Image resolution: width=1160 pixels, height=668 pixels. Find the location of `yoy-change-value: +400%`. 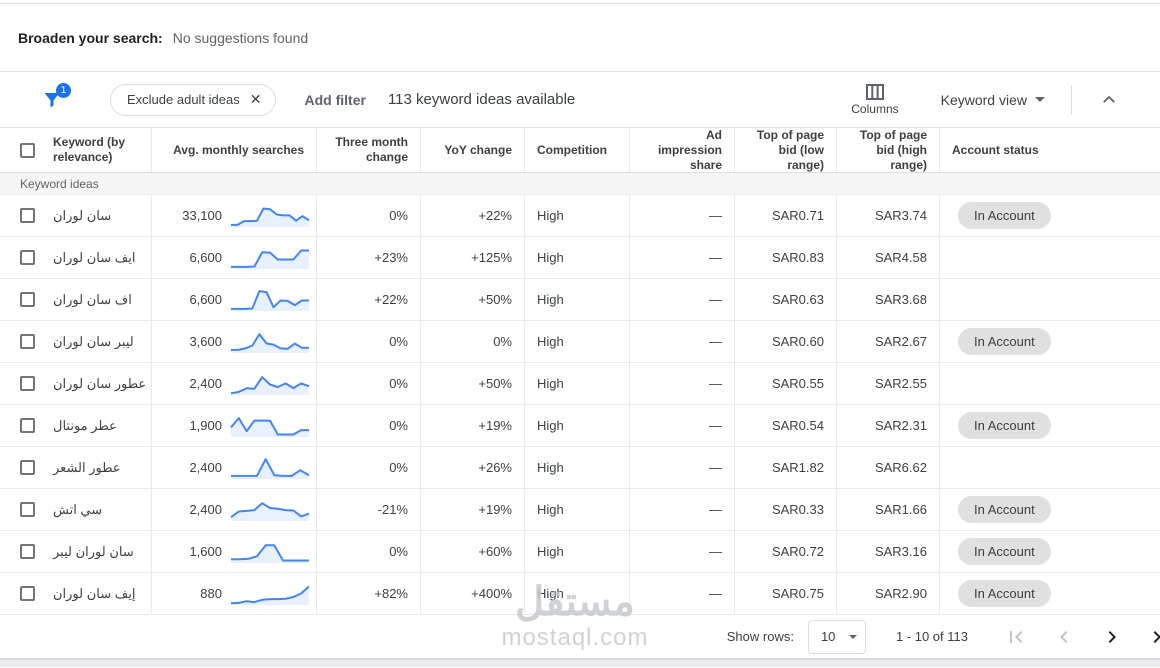

yoy-change-value: +400% is located at coordinates (491, 593).